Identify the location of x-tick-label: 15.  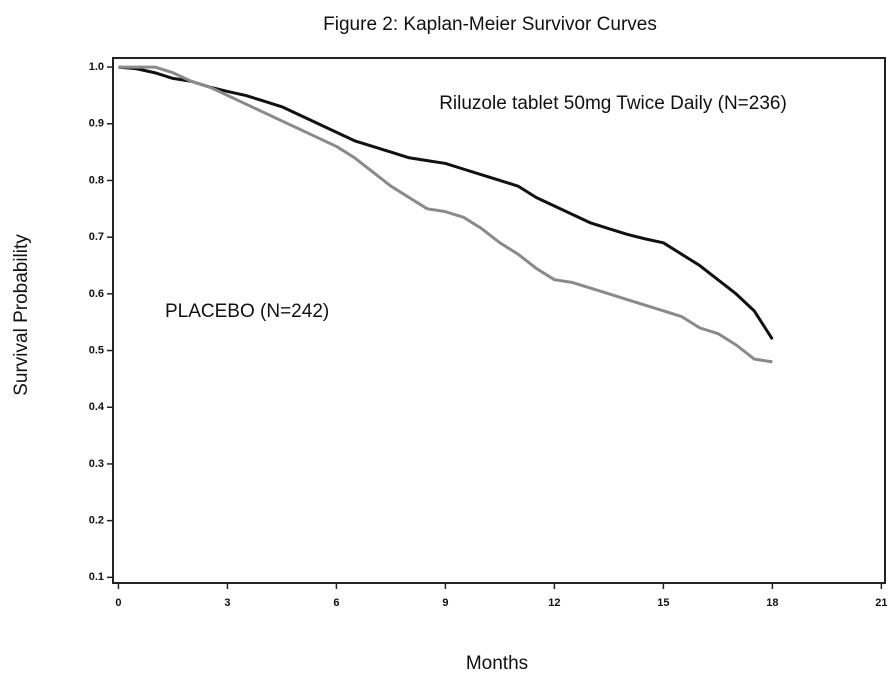
(663, 603).